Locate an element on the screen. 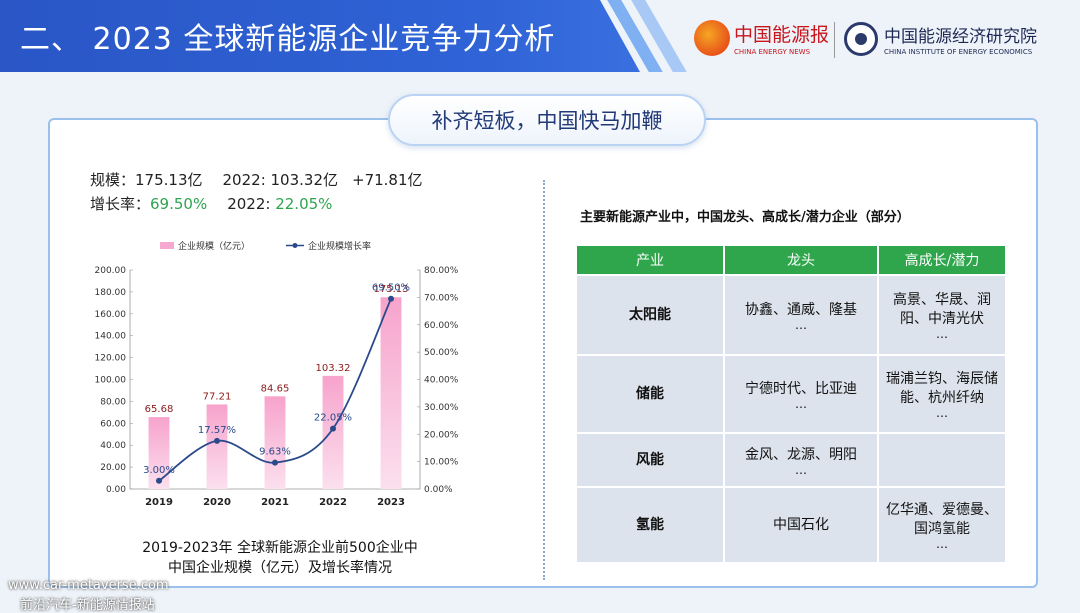 This screenshot has width=1080, height=613. leader-text: 宁德时代、比亚迪 is located at coordinates (801, 388).